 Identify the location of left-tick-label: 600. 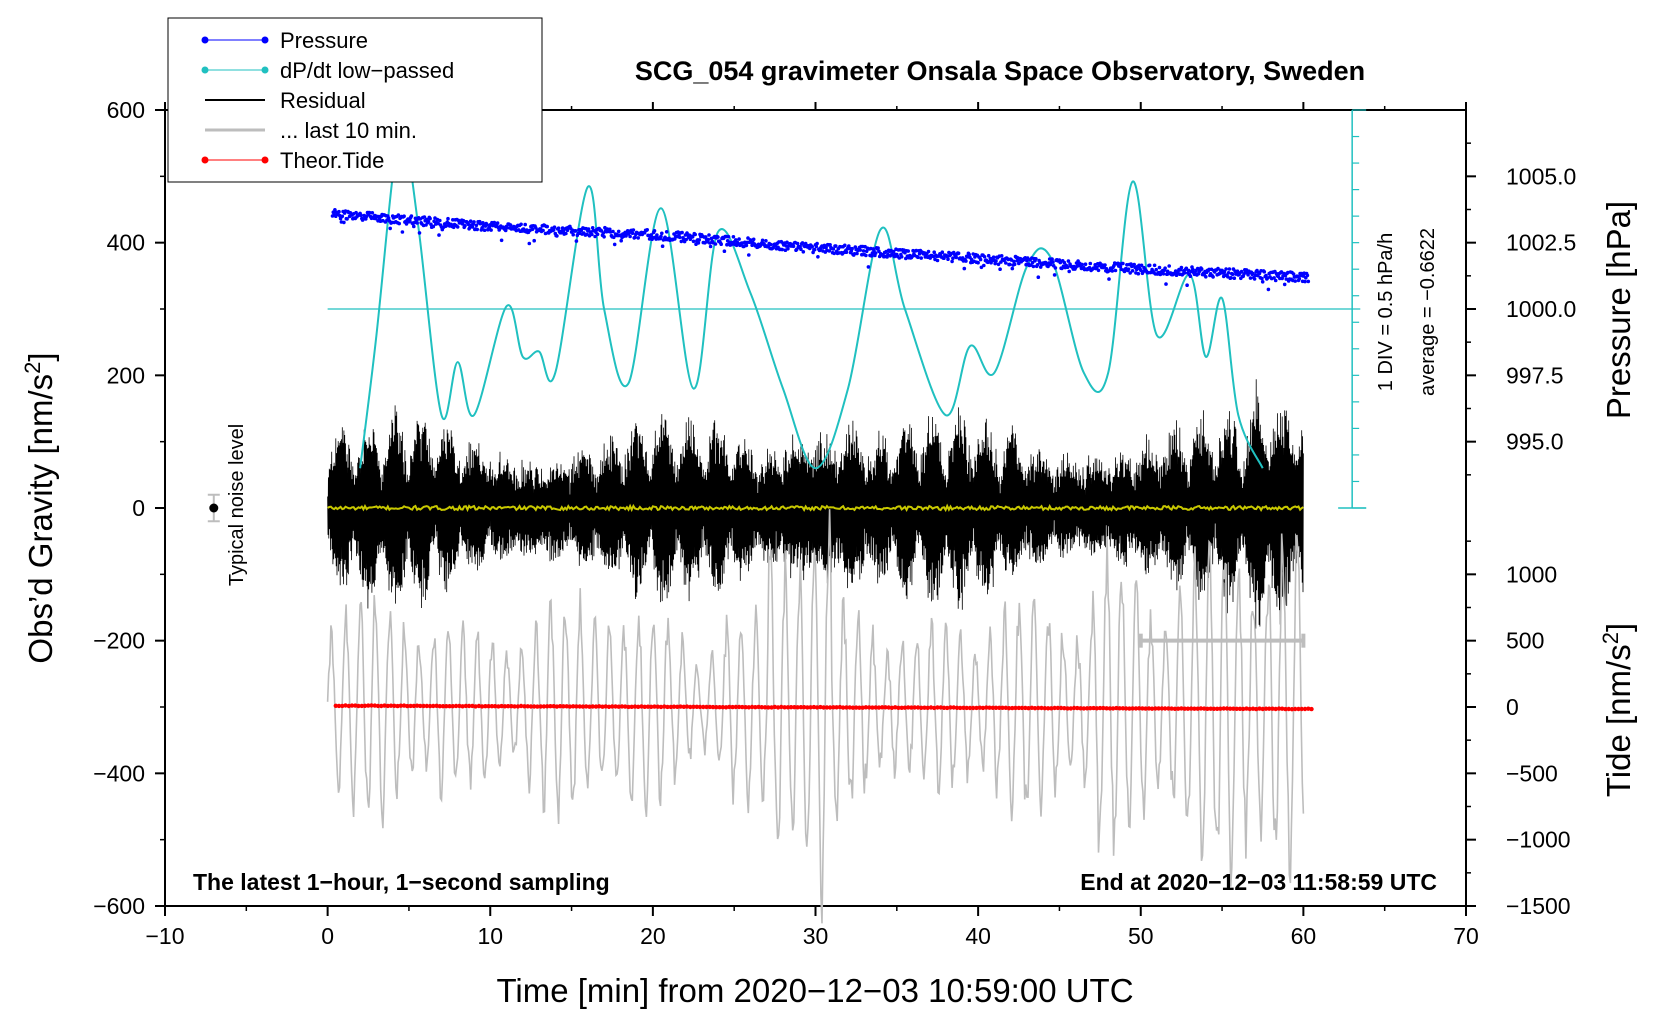
(126, 110).